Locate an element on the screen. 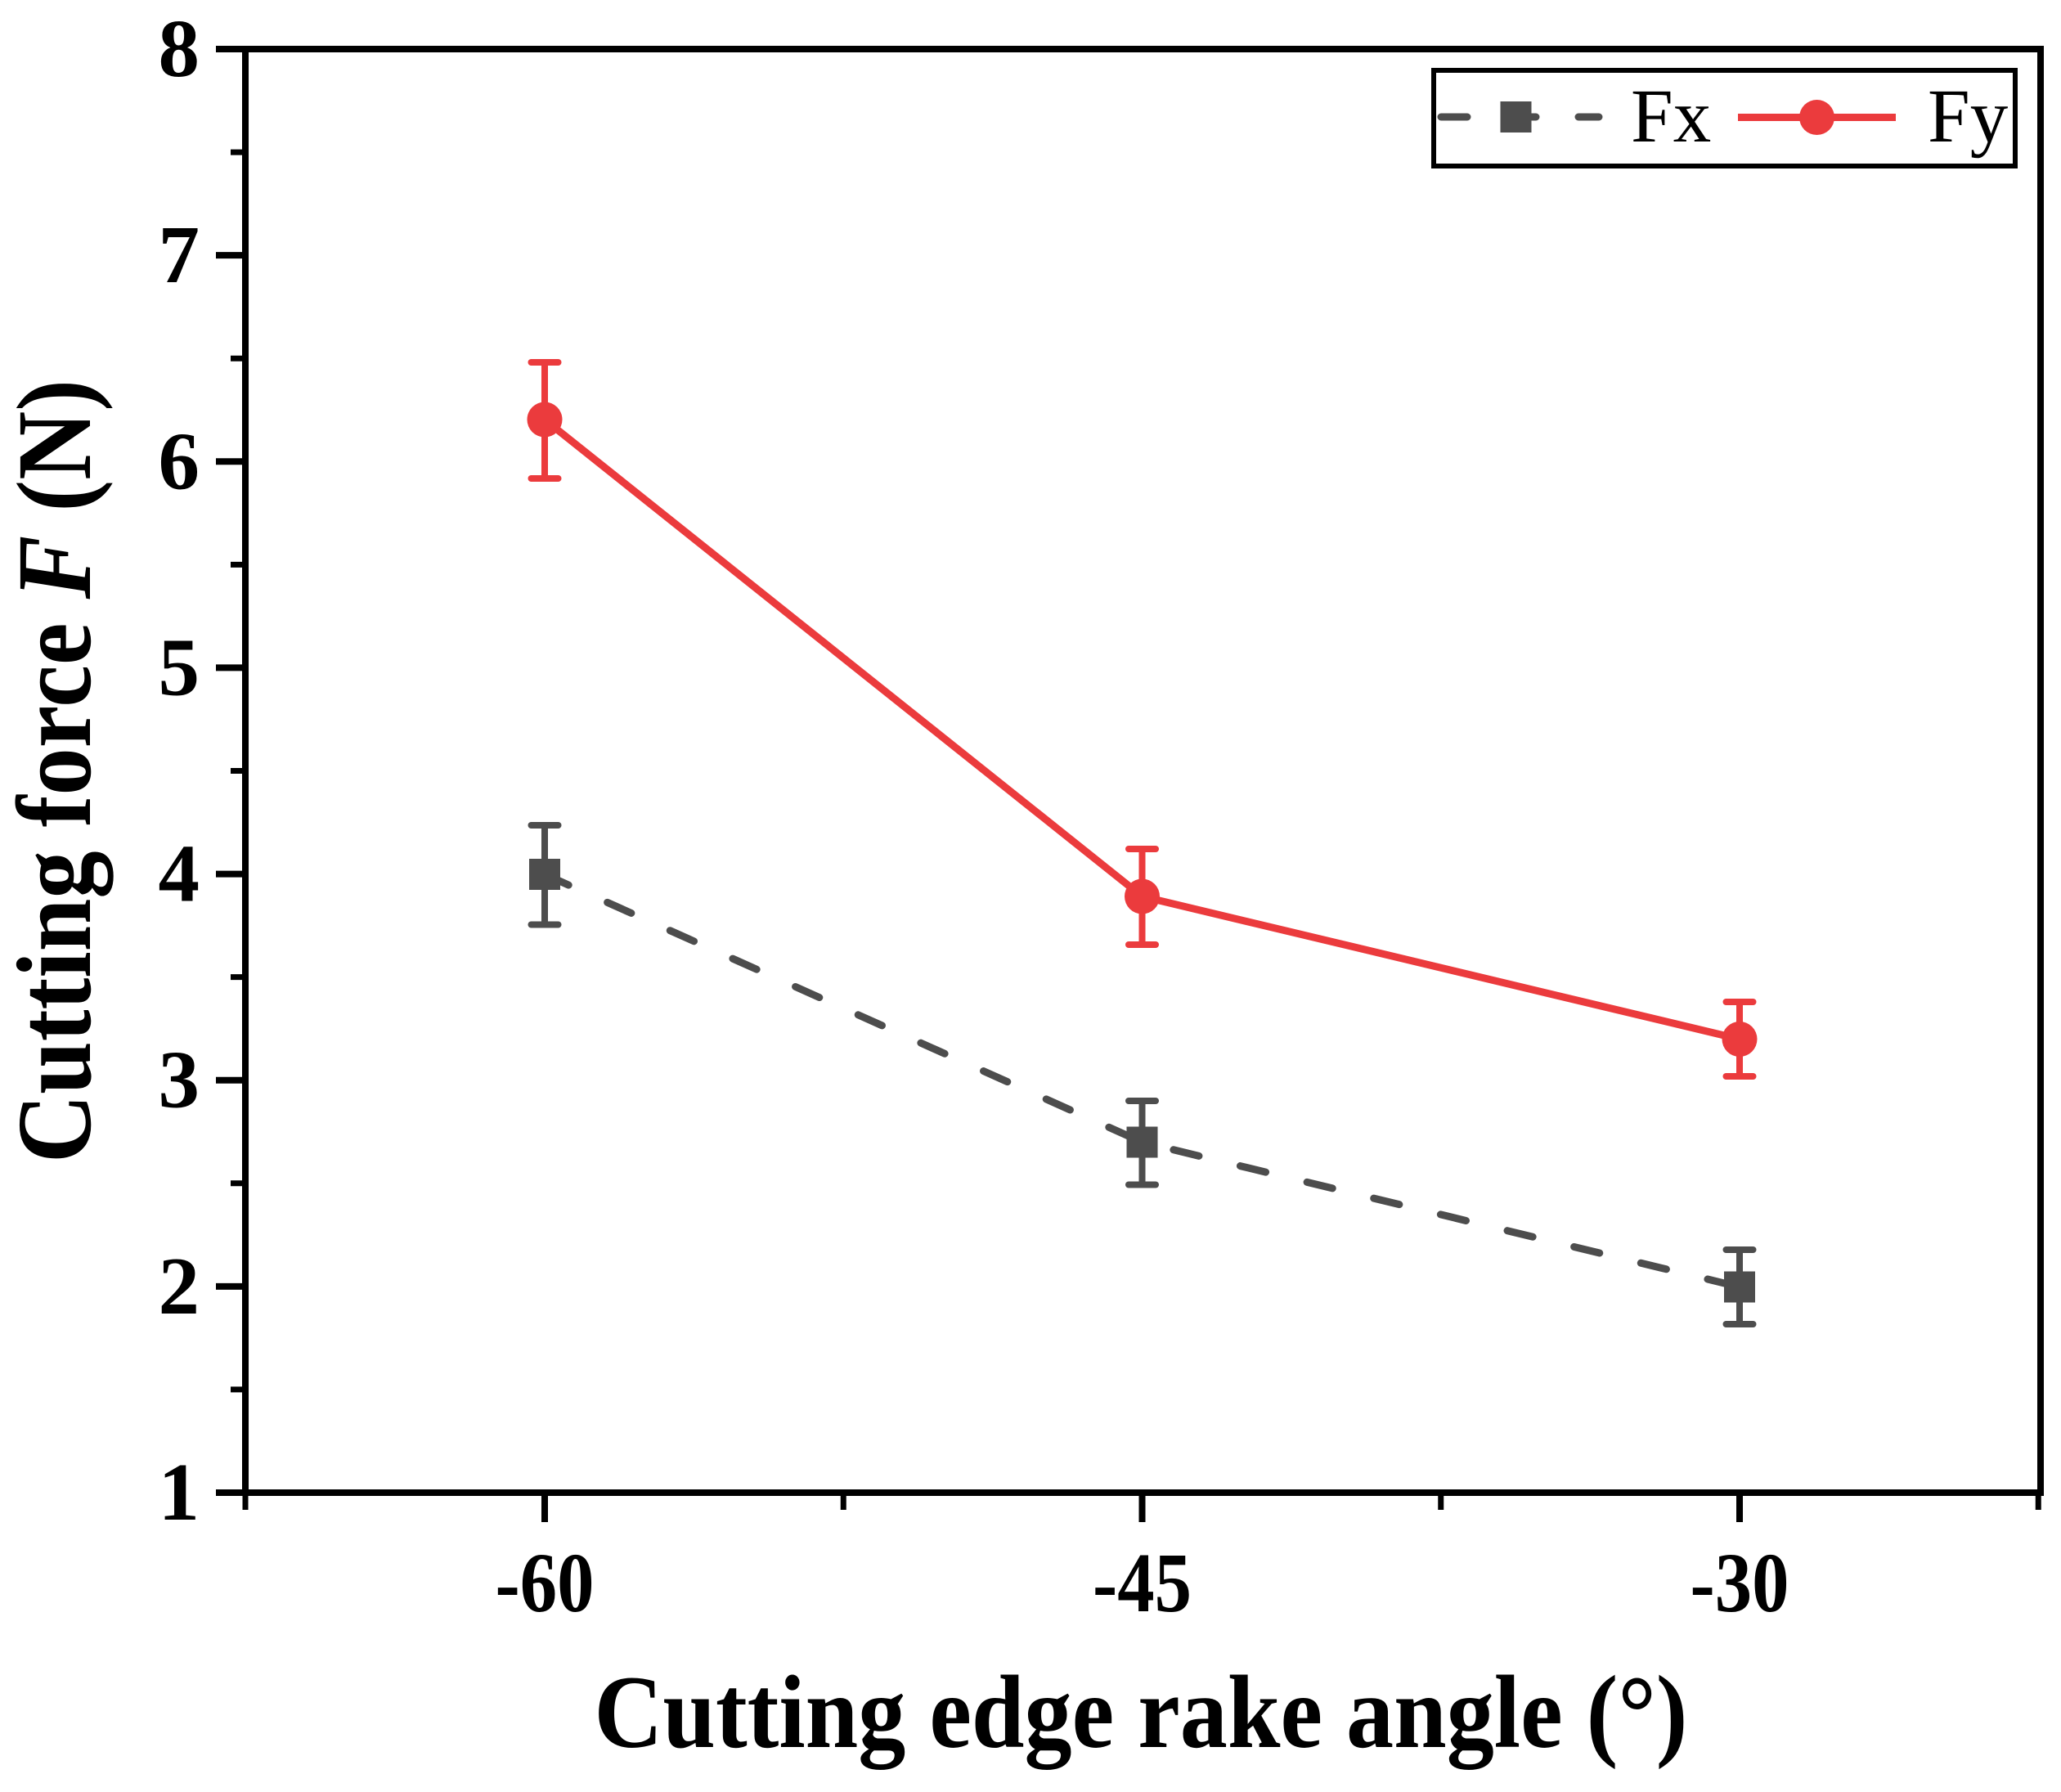 This screenshot has width=2061, height=1792. svg-text: 3 is located at coordinates (179, 1079).